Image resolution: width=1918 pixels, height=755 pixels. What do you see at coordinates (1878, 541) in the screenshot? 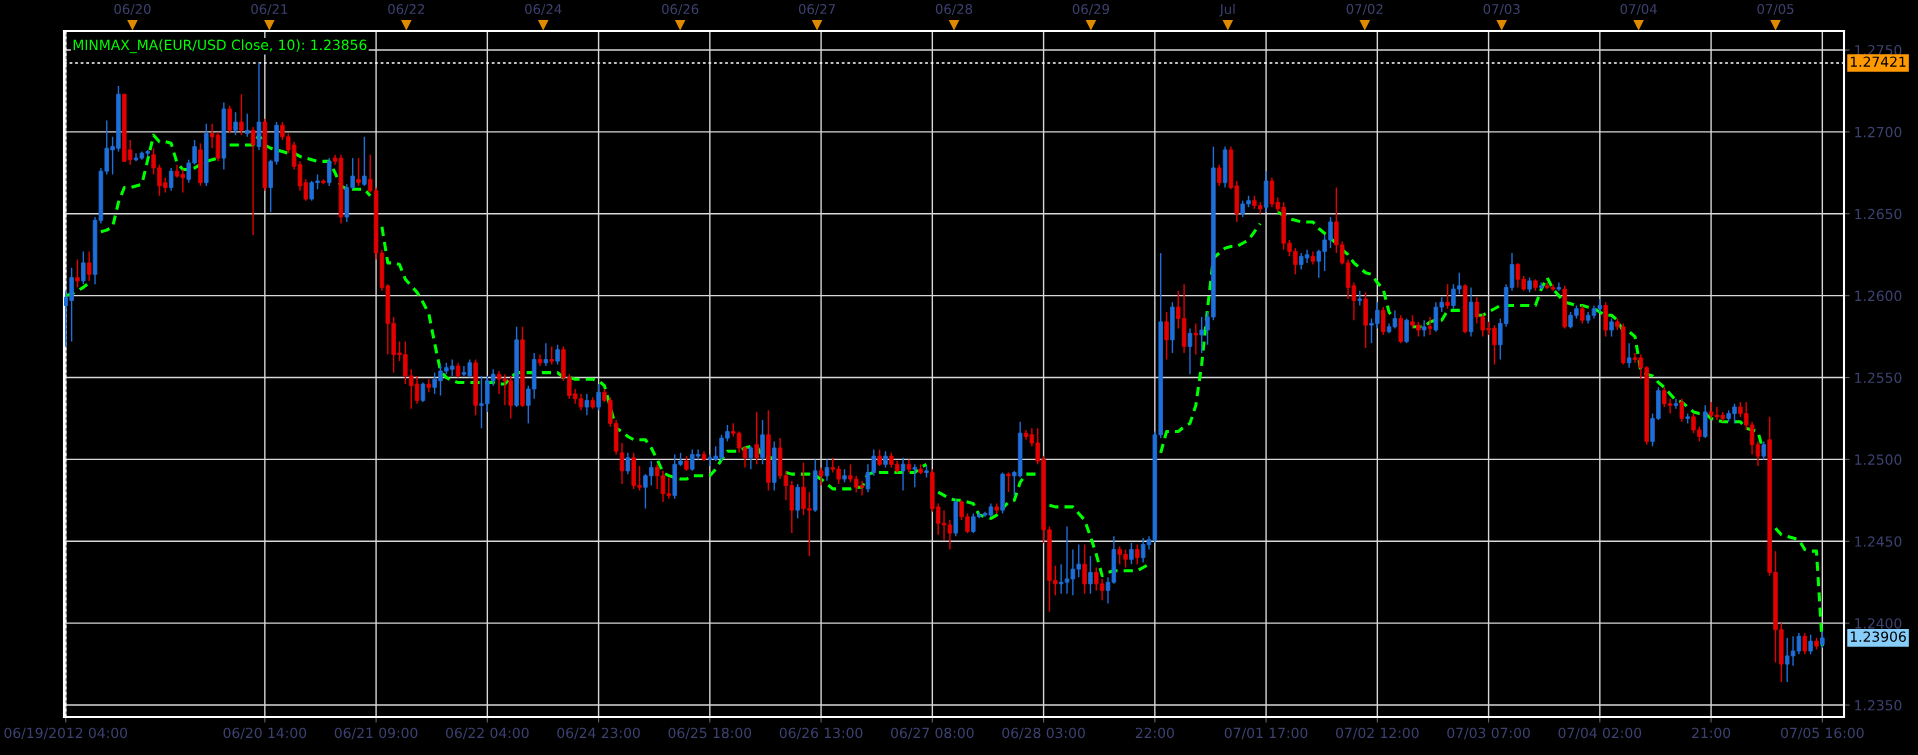
I see `y-tick-label: 1.2450` at bounding box center [1878, 541].